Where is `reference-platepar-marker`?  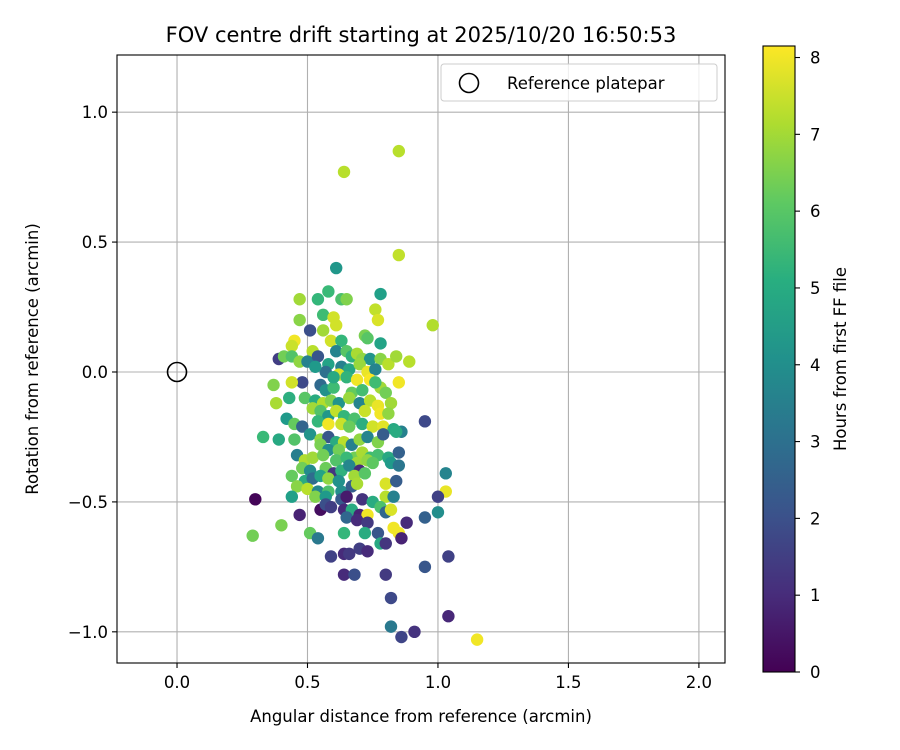 reference-platepar-marker is located at coordinates (177, 372).